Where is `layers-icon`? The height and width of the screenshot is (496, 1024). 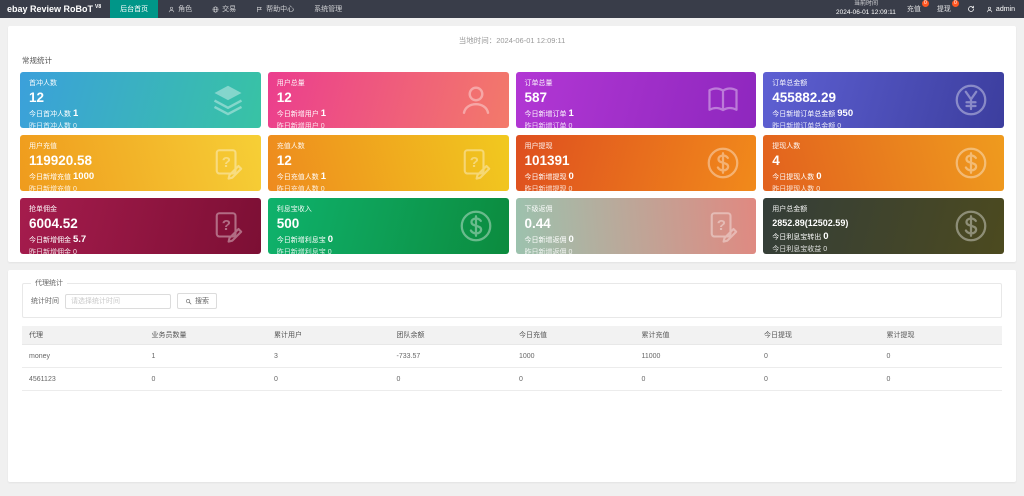 layers-icon is located at coordinates (228, 100).